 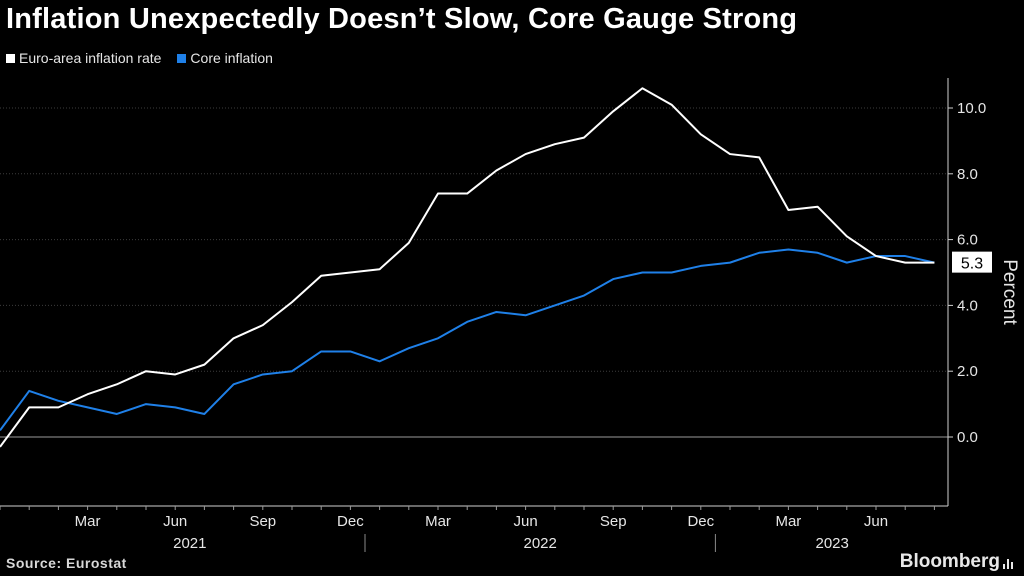 What do you see at coordinates (967, 437) in the screenshot?
I see `y-tick-label: 0.0` at bounding box center [967, 437].